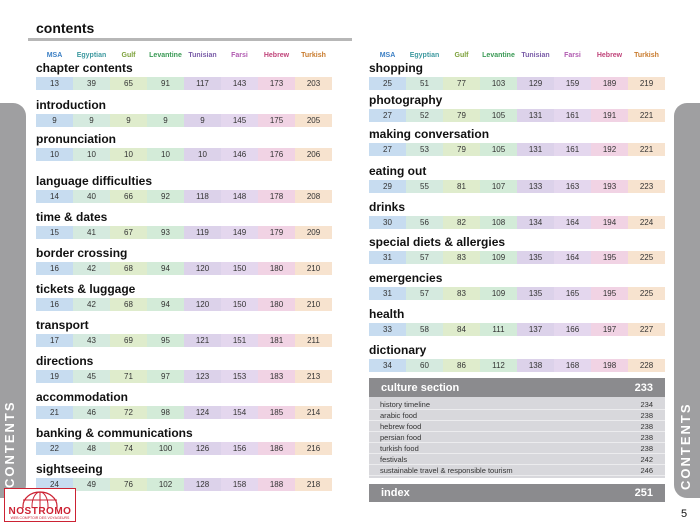 The image size is (700, 527). What do you see at coordinates (609, 186) in the screenshot?
I see `page-ref-hebrew: 193` at bounding box center [609, 186].